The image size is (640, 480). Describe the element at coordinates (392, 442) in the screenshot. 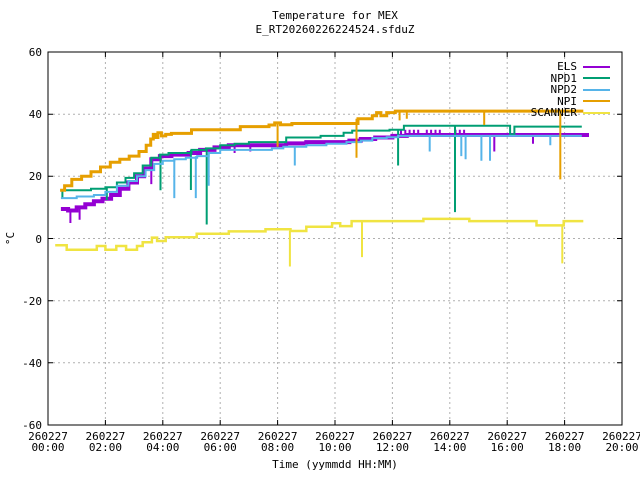

I see `x-tick-label: 260227 12:00` at that location.